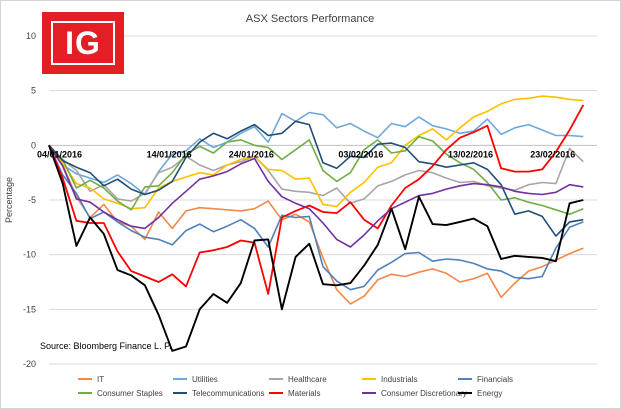 The height and width of the screenshot is (409, 621). What do you see at coordinates (32, 200) in the screenshot?
I see `y-tick-label: -5` at bounding box center [32, 200].